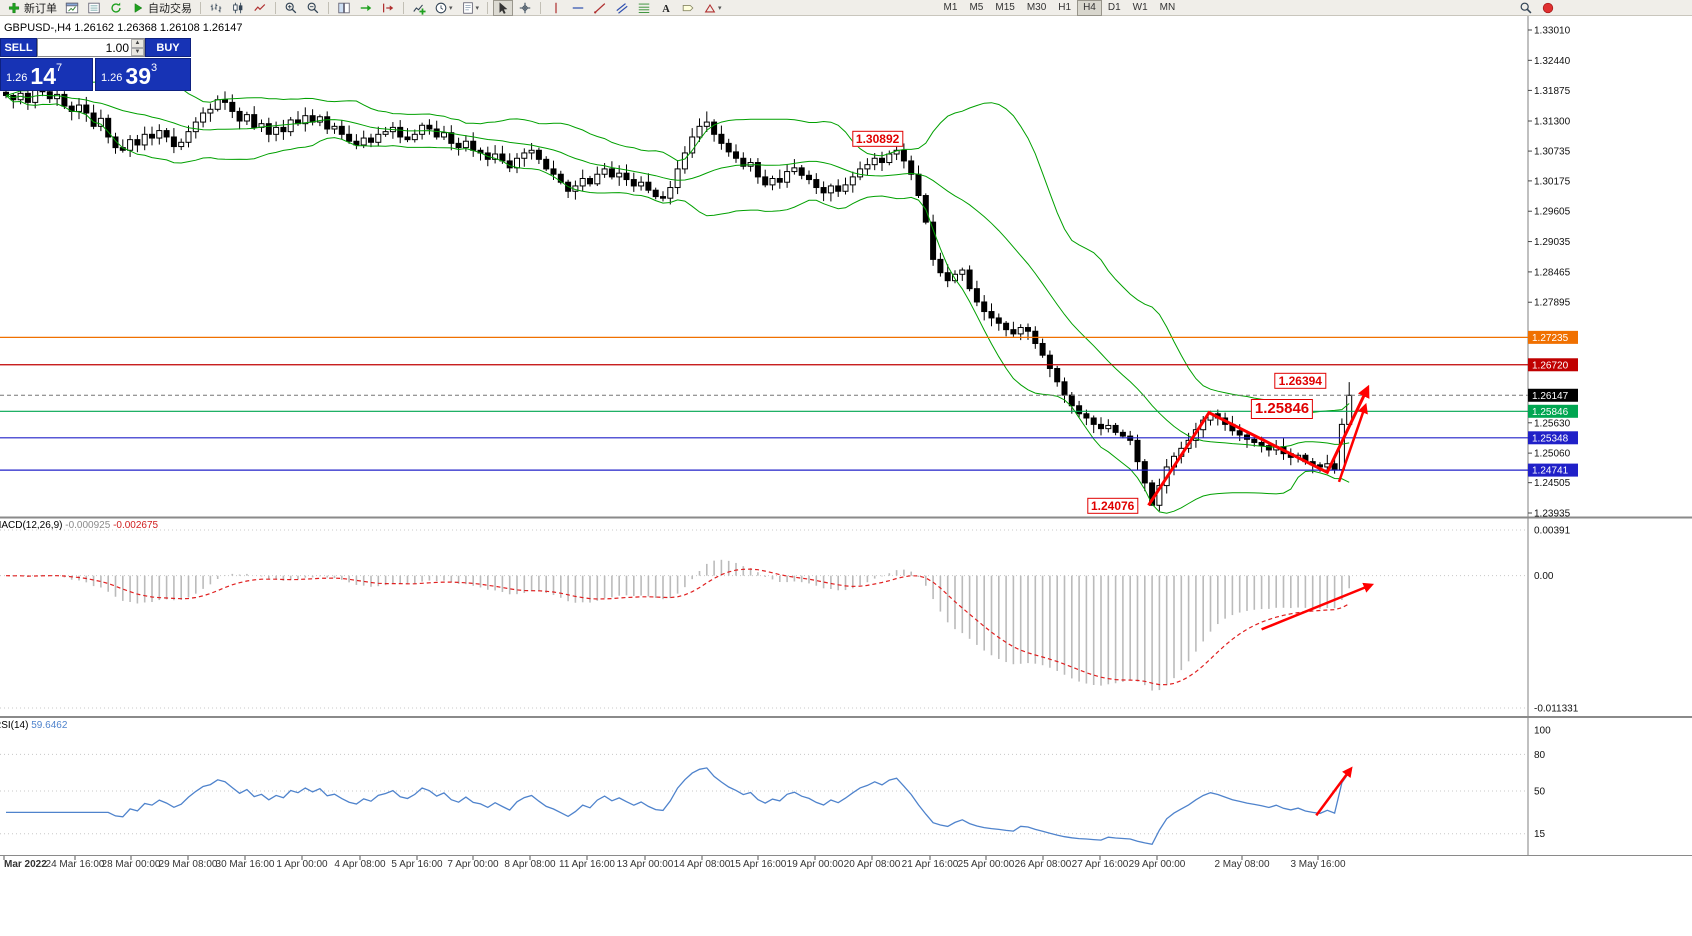  I want to click on bar-chart-icon, so click(216, 7).